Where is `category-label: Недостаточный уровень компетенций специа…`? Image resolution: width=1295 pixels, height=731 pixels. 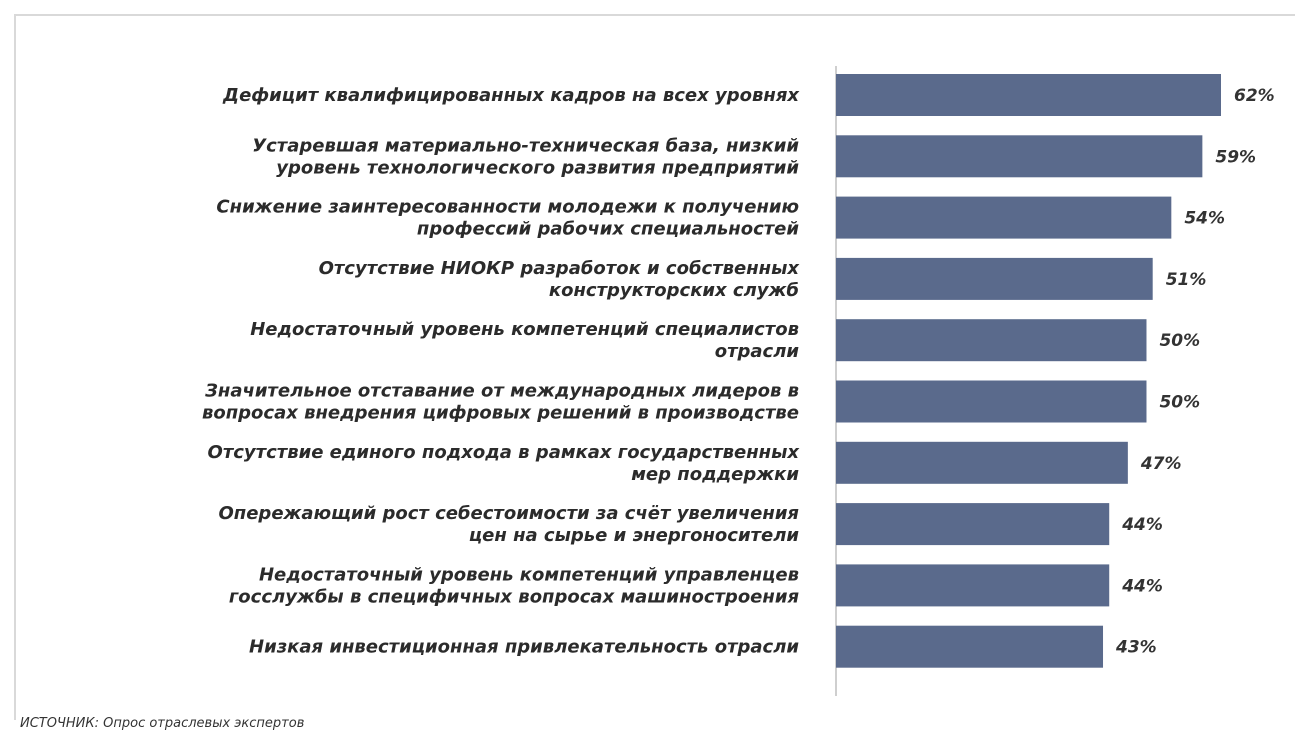
category-label: Недостаточный уровень компетенций специа… is located at coordinates (524, 329).